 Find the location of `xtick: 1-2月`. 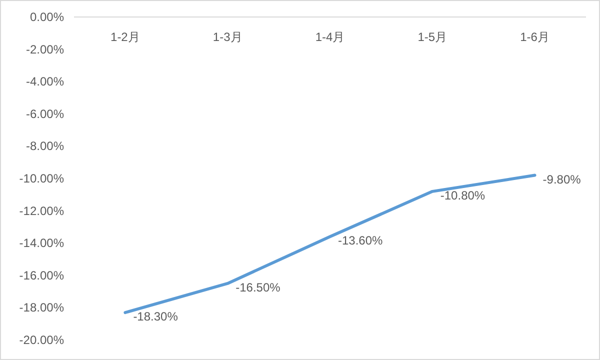

xtick: 1-2月 is located at coordinates (125, 37).